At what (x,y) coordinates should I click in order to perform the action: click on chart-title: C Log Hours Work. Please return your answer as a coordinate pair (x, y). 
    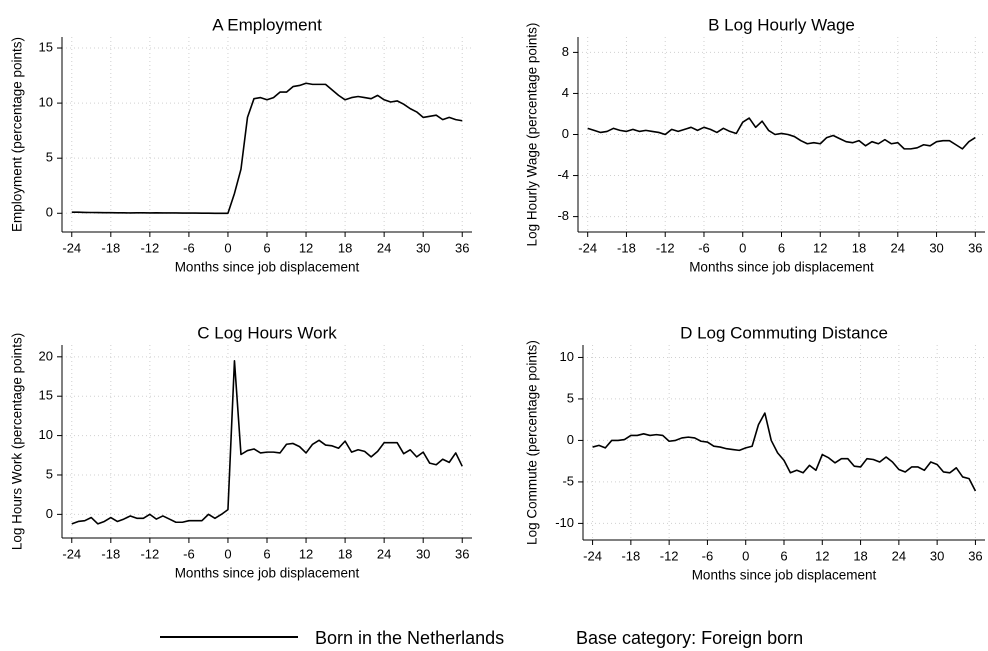
    Looking at the image, I should click on (267, 332).